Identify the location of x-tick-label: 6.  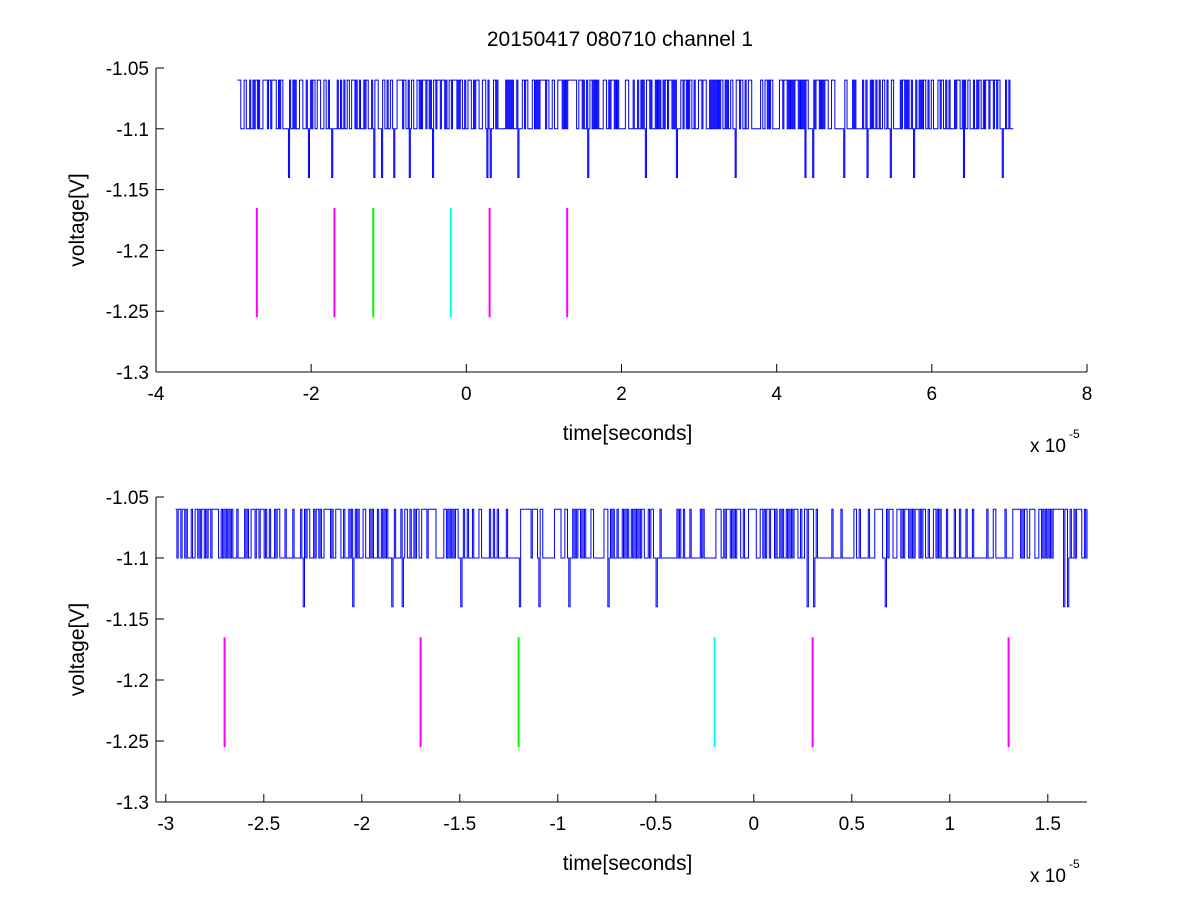
(932, 394).